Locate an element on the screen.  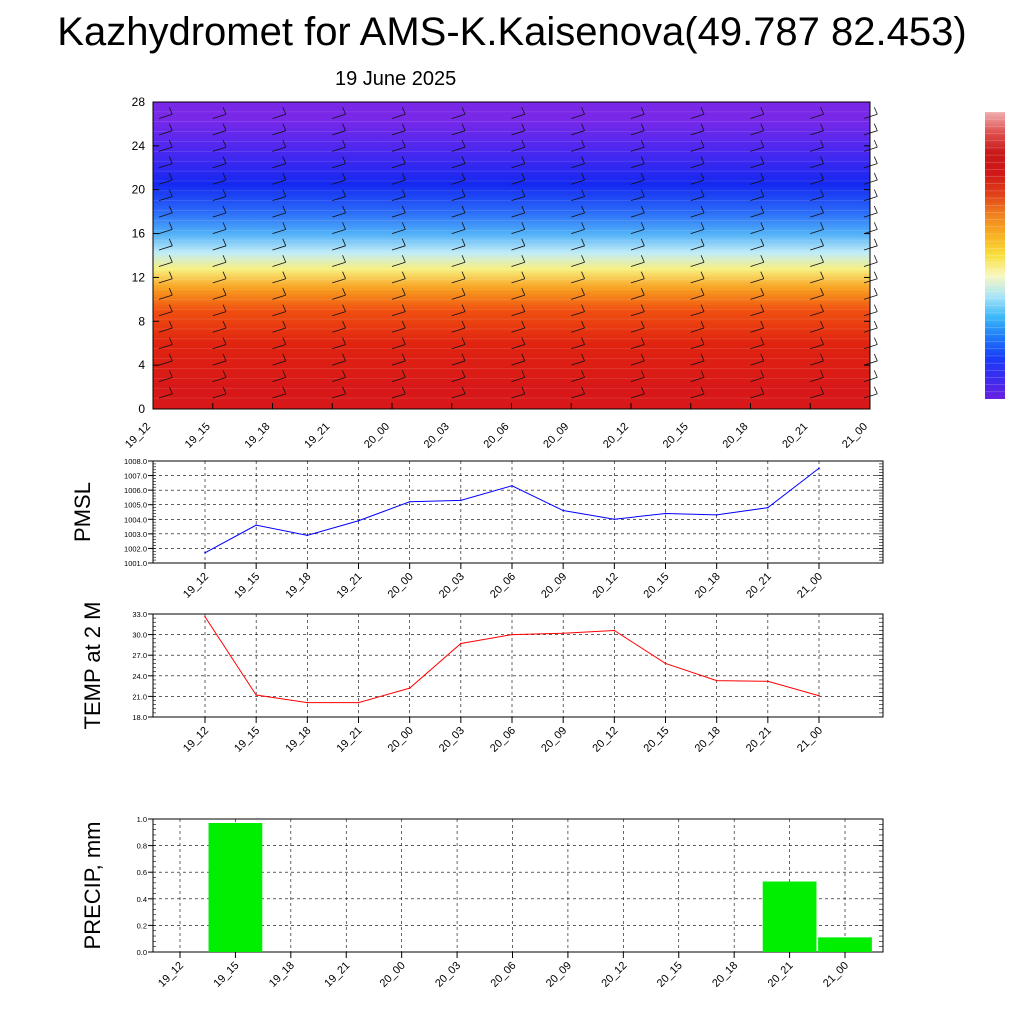
y-tick-label: 21.0 is located at coordinates (139, 696).